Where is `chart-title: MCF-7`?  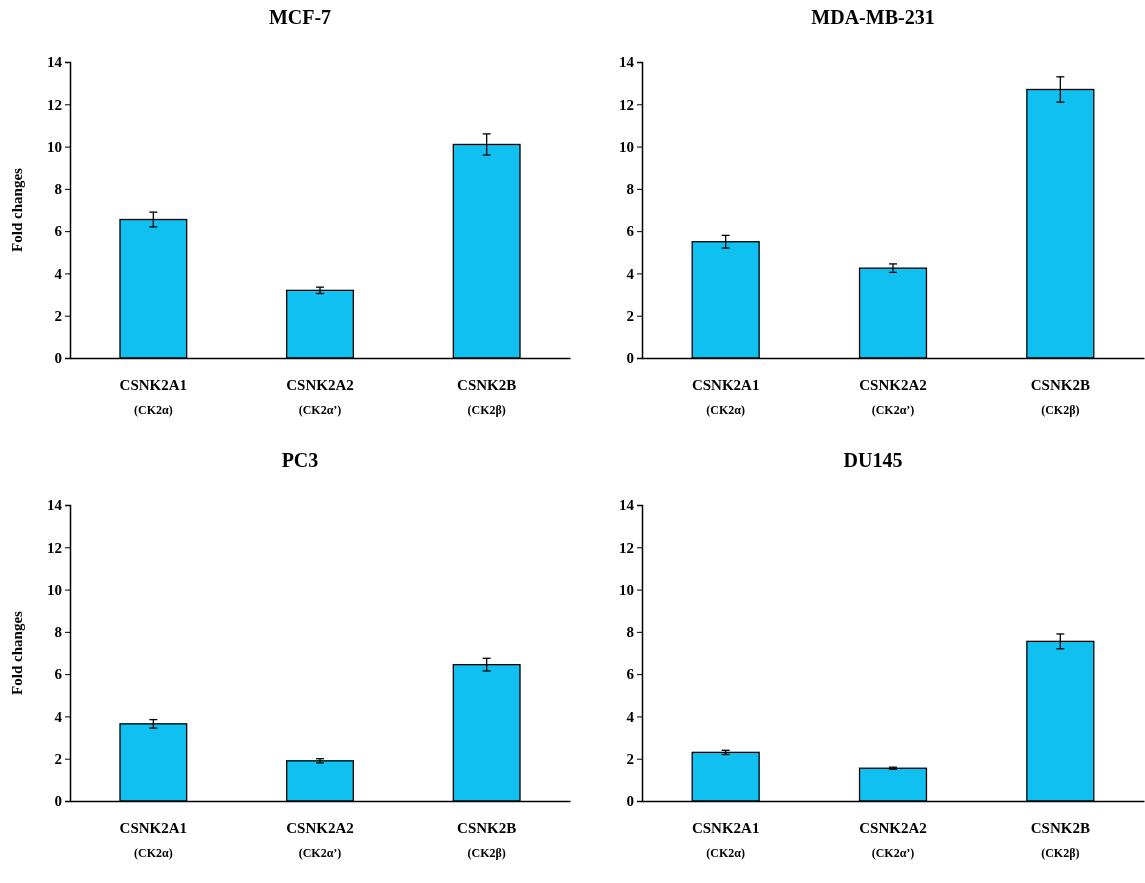
chart-title: MCF-7 is located at coordinates (300, 17).